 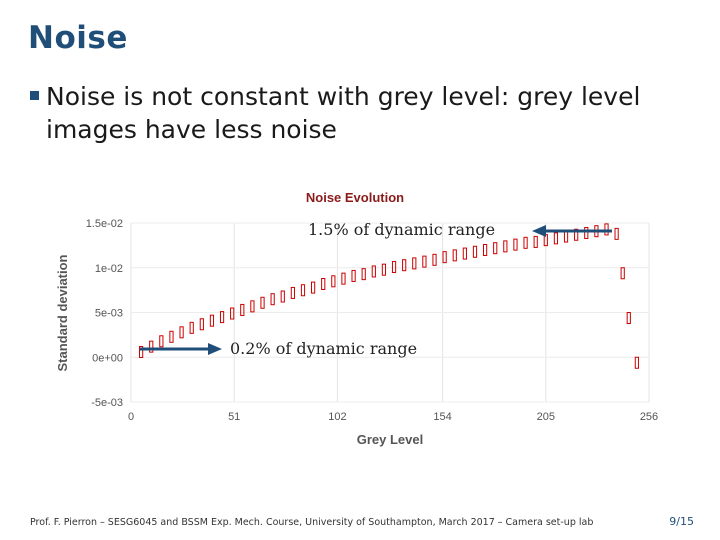 I want to click on x-tick-label: 154, so click(x=442, y=417).